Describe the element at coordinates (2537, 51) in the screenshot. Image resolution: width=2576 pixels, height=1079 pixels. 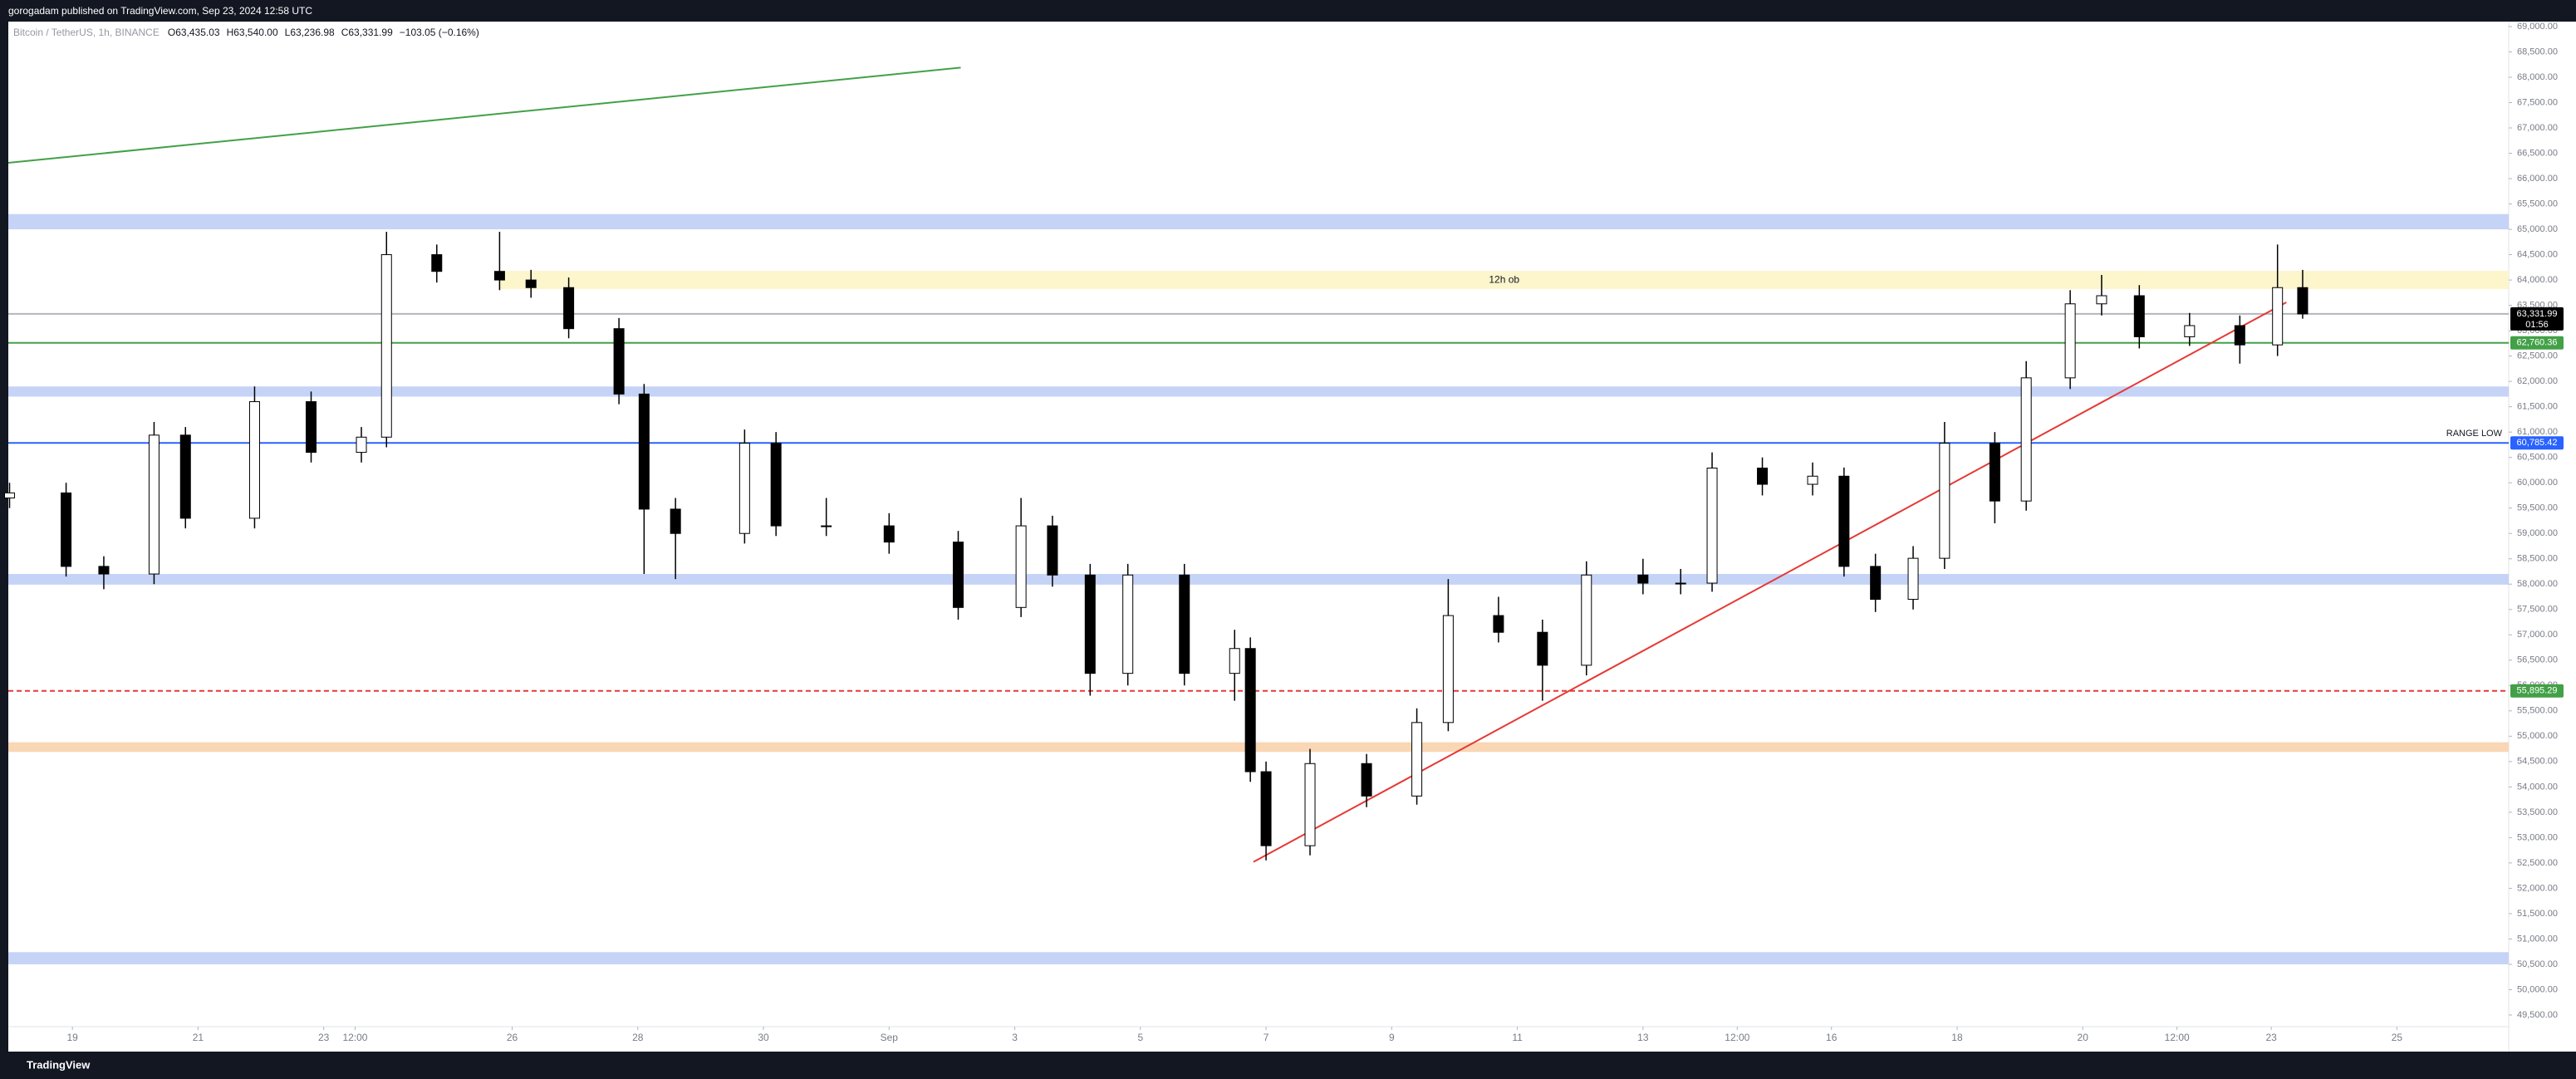
I see `y-tick-label: 68,500.00` at that location.